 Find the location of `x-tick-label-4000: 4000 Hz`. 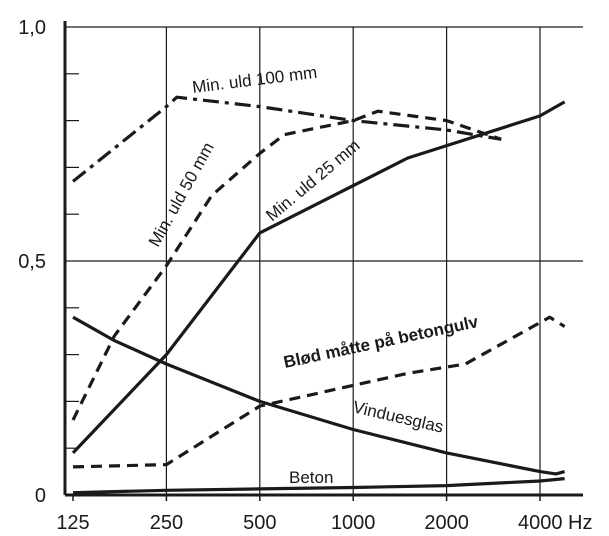

x-tick-label-4000: 4000 Hz is located at coordinates (555, 523).